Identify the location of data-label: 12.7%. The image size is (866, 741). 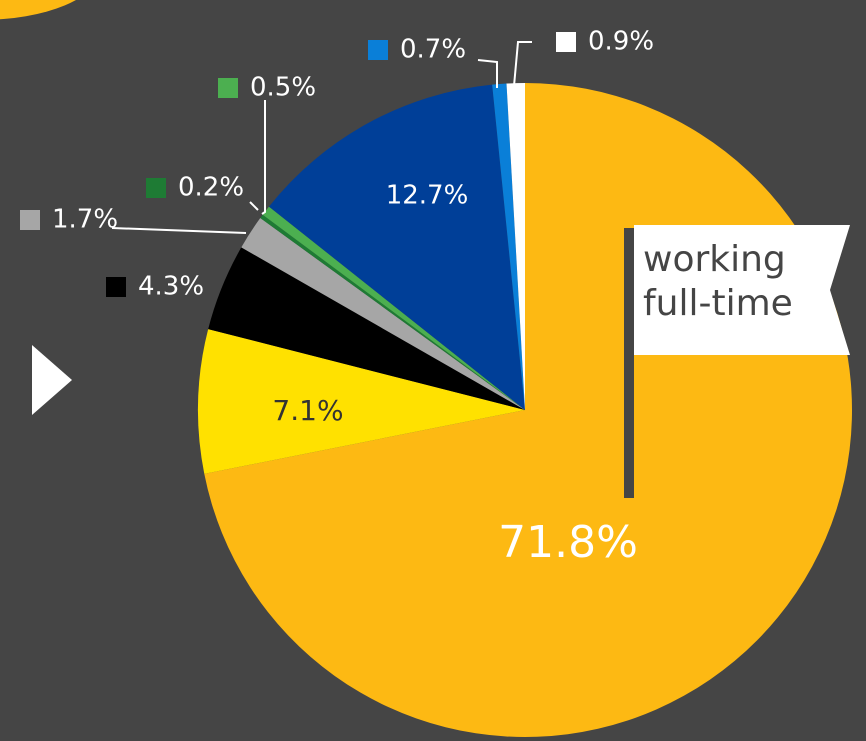
(427, 196).